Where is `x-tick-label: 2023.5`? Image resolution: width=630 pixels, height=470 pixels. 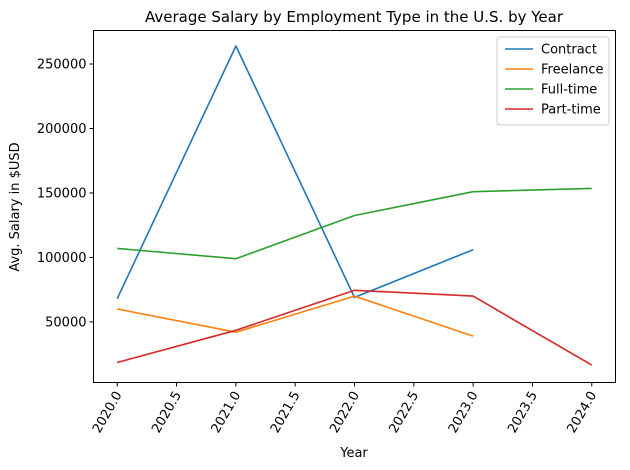
x-tick-label: 2023.5 is located at coordinates (523, 412).